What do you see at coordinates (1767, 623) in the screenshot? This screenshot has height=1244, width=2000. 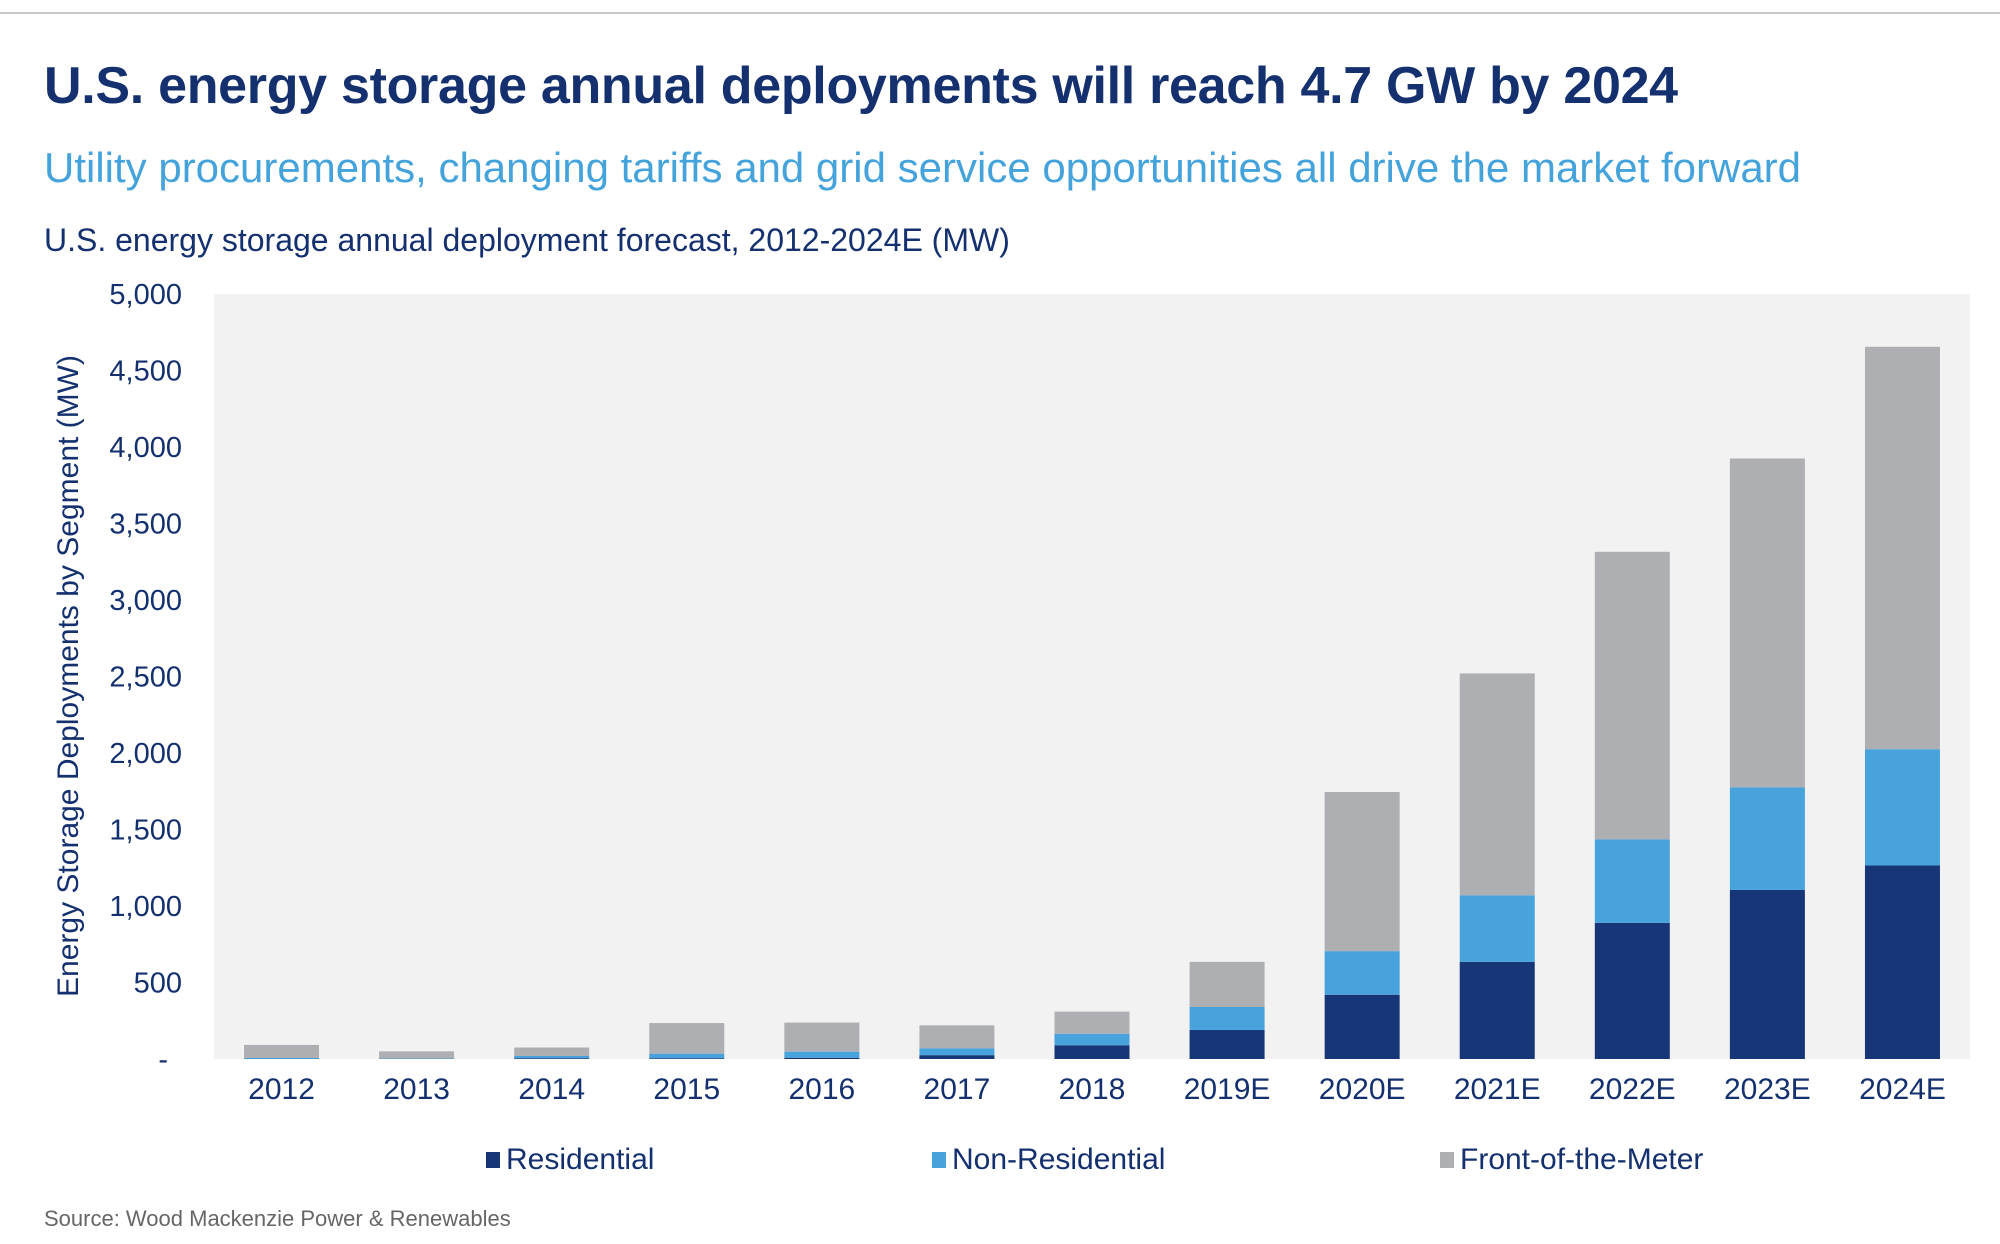 I see `bar-front-of-the-meter-2023e` at bounding box center [1767, 623].